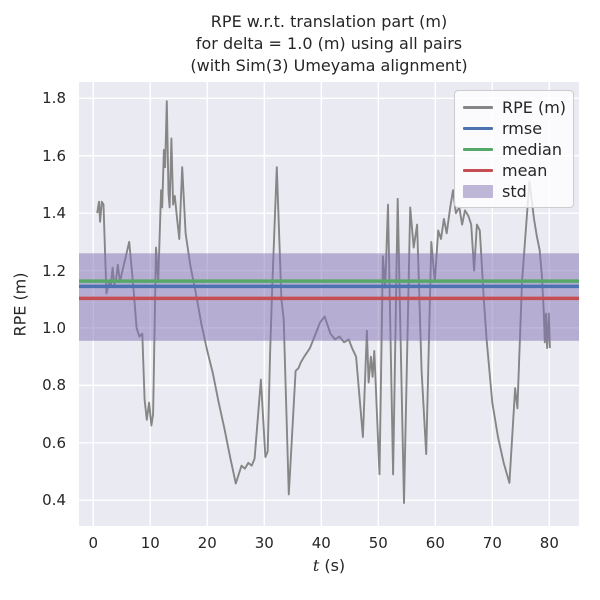 The width and height of the screenshot is (600, 600). What do you see at coordinates (54, 500) in the screenshot?
I see `y-tick-label: 0.4` at bounding box center [54, 500].